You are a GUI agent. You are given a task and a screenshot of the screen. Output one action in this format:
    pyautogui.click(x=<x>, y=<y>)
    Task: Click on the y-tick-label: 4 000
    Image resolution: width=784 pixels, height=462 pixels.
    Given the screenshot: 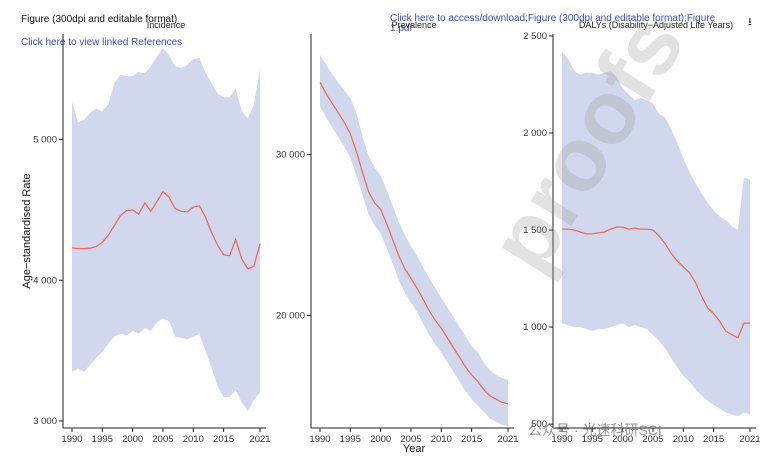 What is the action you would take?
    pyautogui.click(x=45, y=280)
    